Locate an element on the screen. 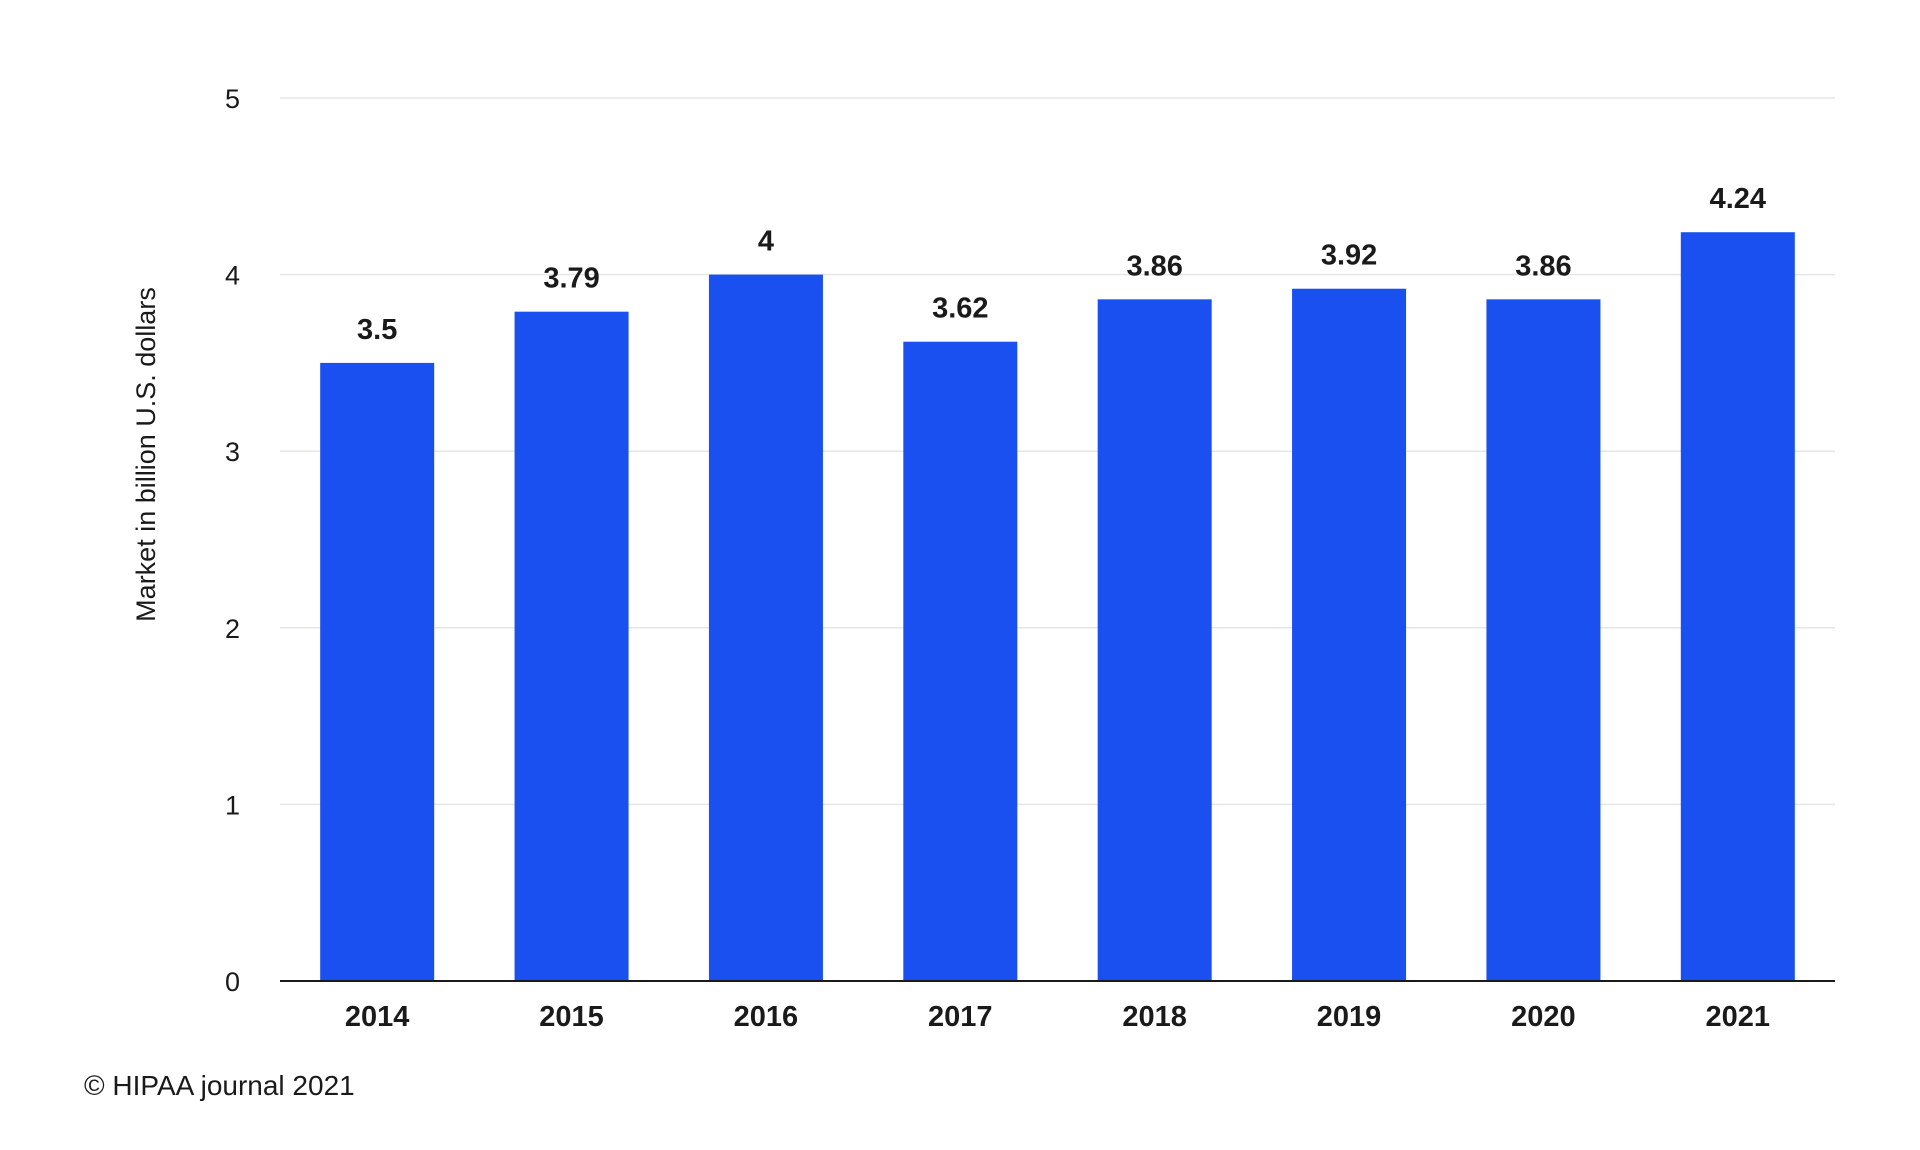 The width and height of the screenshot is (1920, 1150). y-axis-title: Market in billion U.S. dollars is located at coordinates (146, 454).